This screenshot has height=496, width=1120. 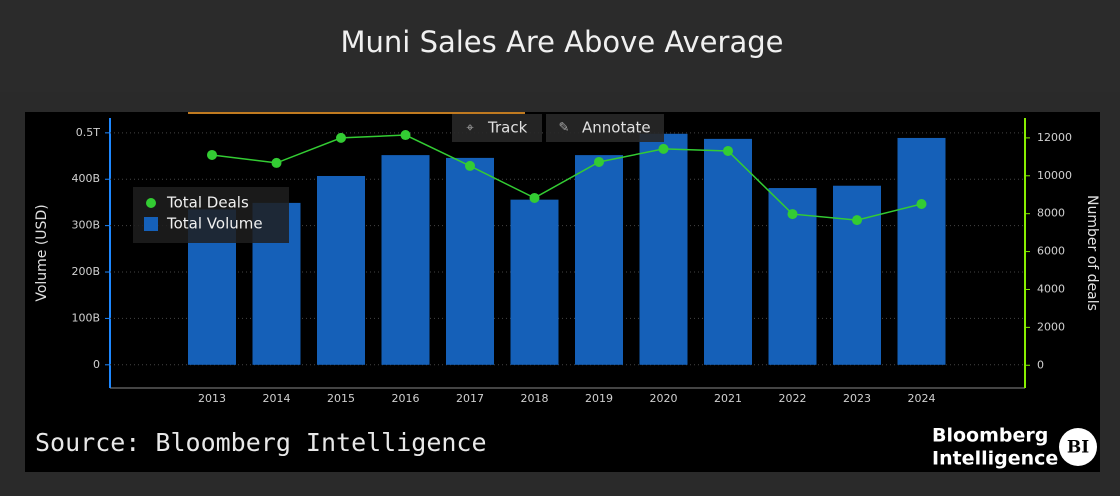 What do you see at coordinates (85, 271) in the screenshot?
I see `y-tick-label: 200B` at bounding box center [85, 271].